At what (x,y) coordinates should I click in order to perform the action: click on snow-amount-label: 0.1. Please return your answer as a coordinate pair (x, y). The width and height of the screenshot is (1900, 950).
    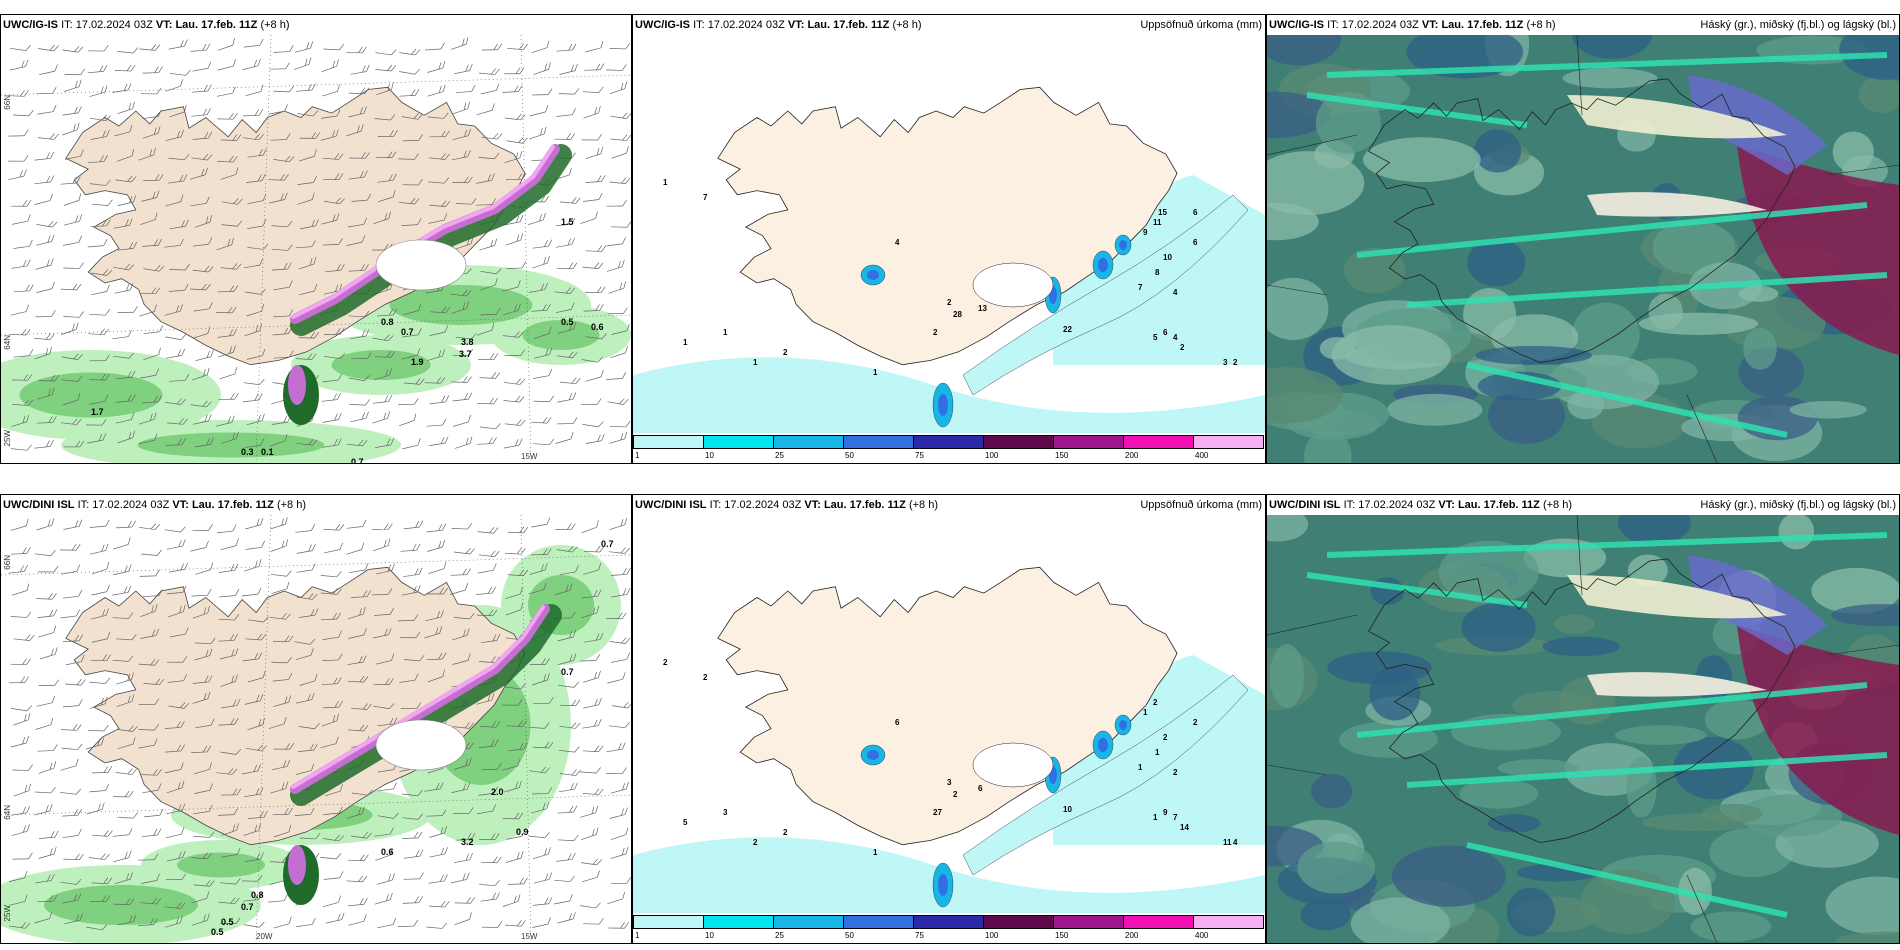
    Looking at the image, I should click on (267, 452).